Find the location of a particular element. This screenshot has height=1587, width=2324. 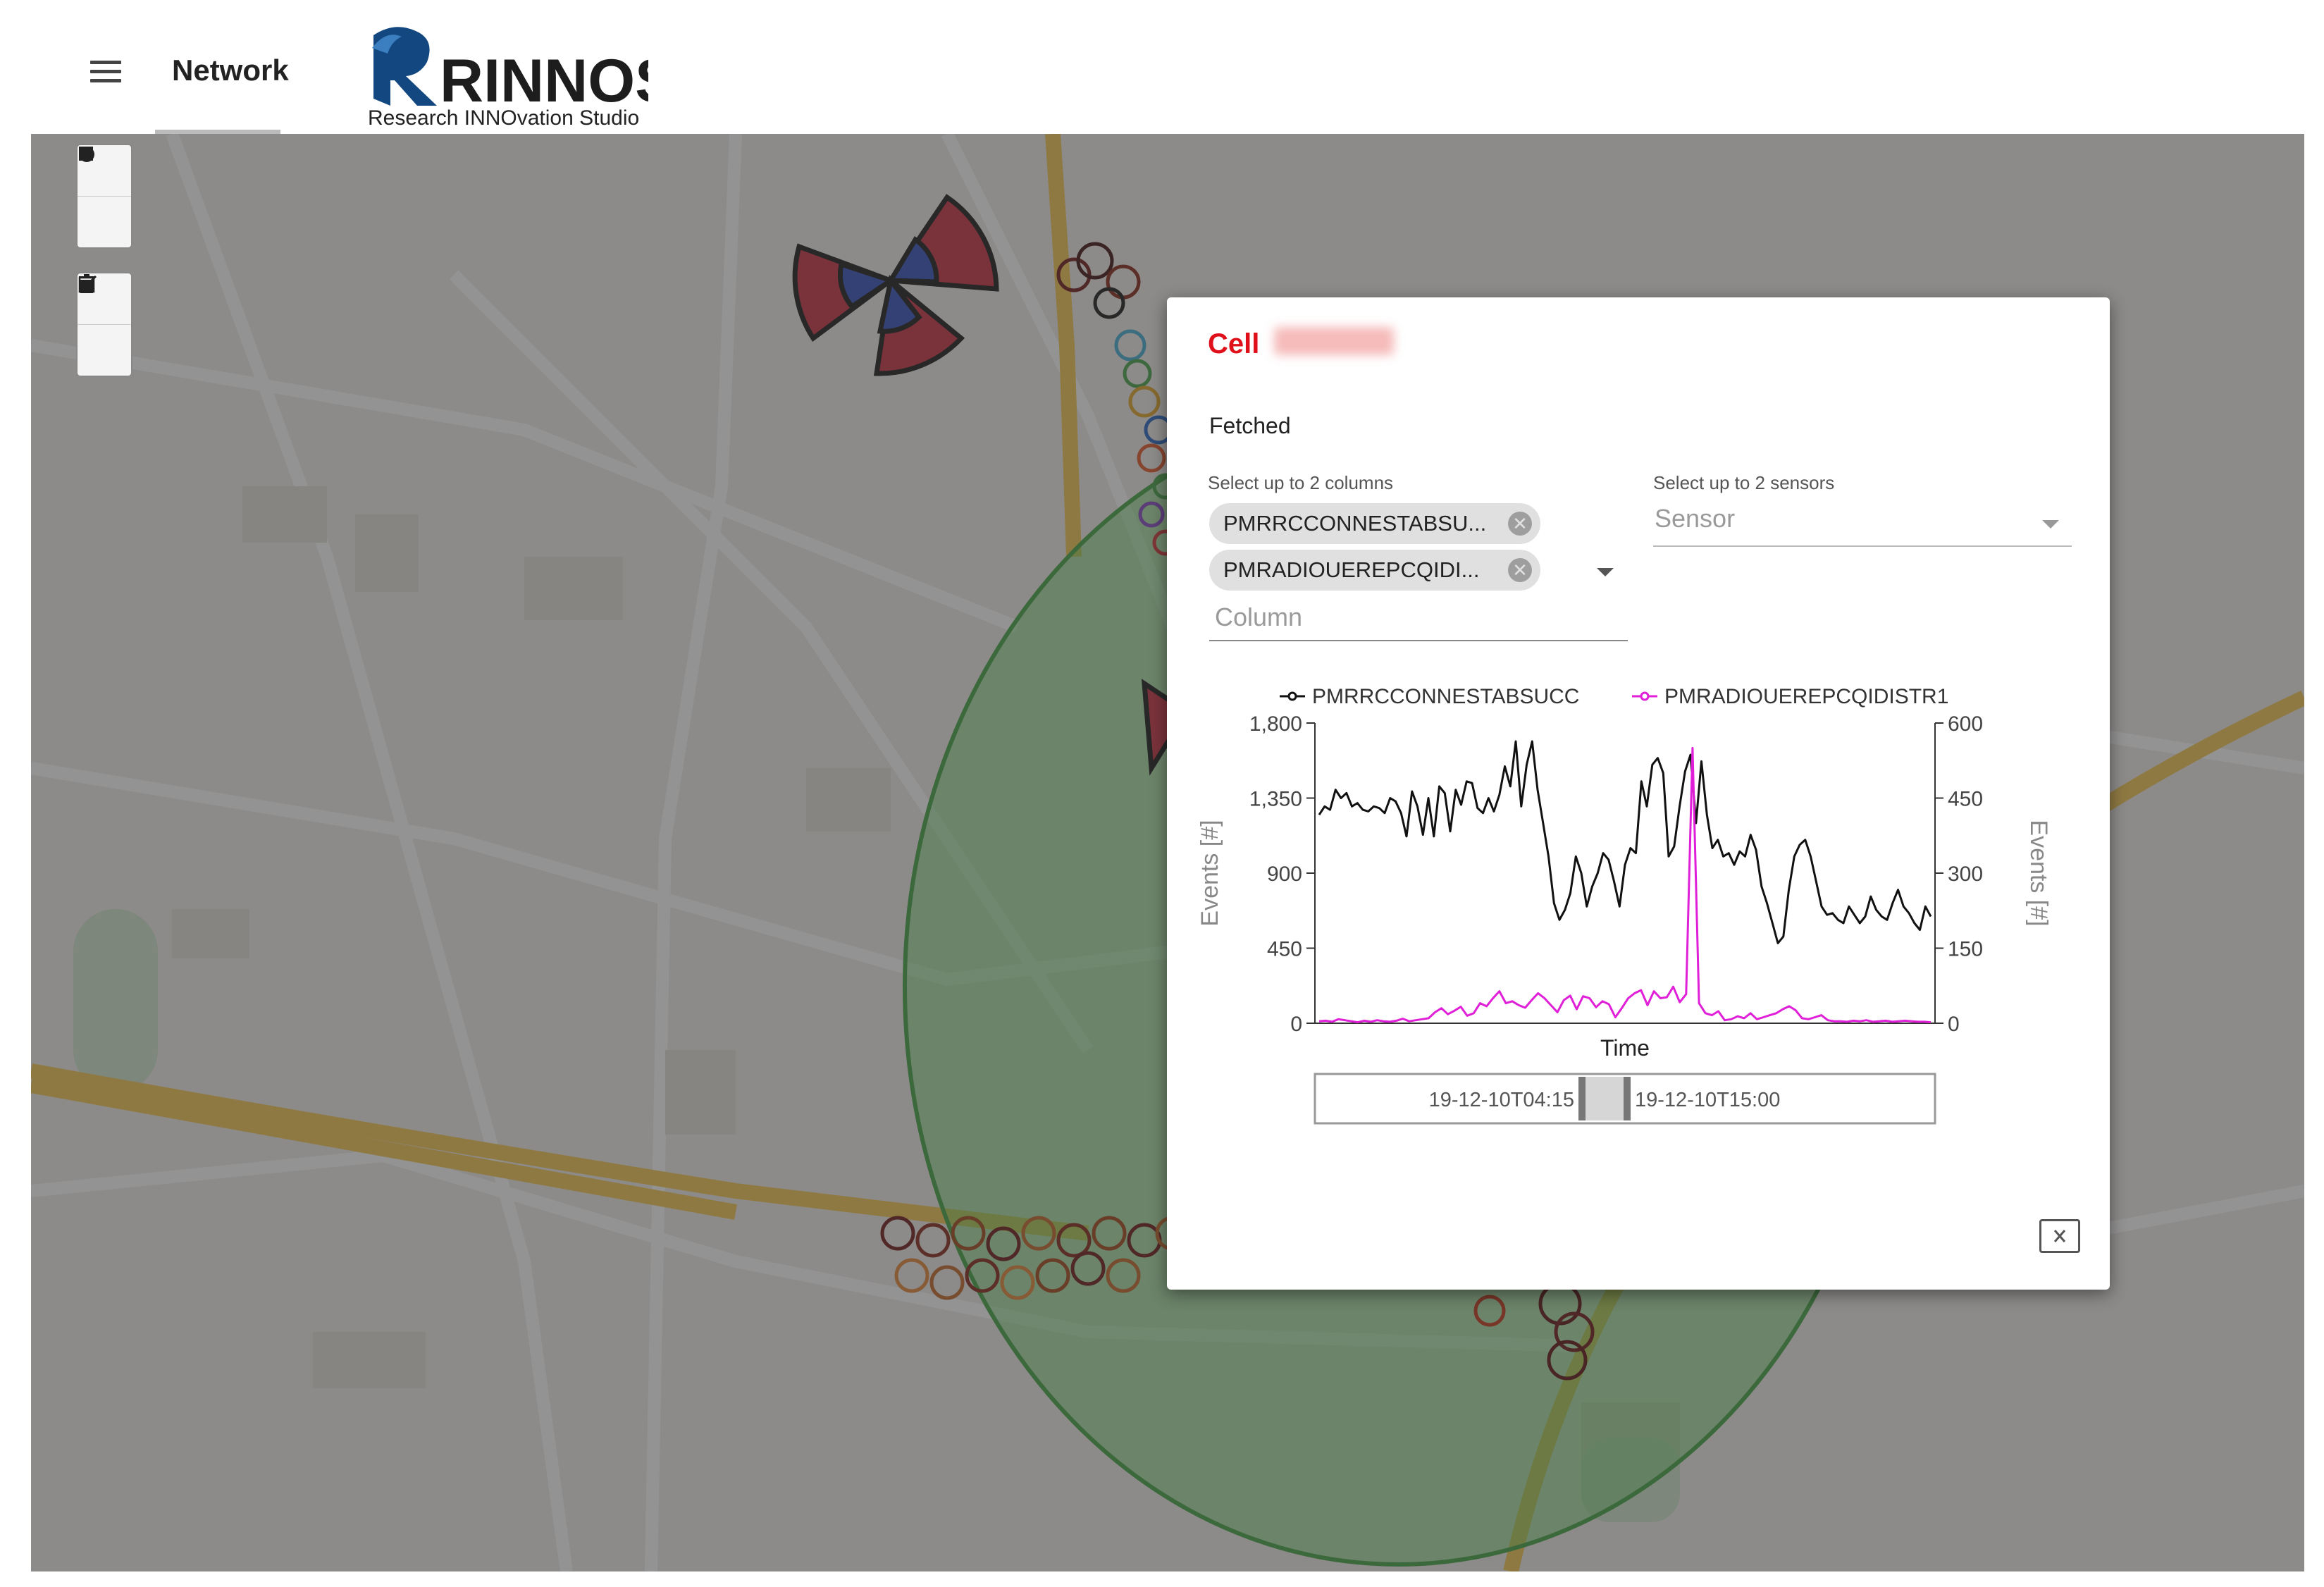

y-tick-label: 0 is located at coordinates (1296, 1024).